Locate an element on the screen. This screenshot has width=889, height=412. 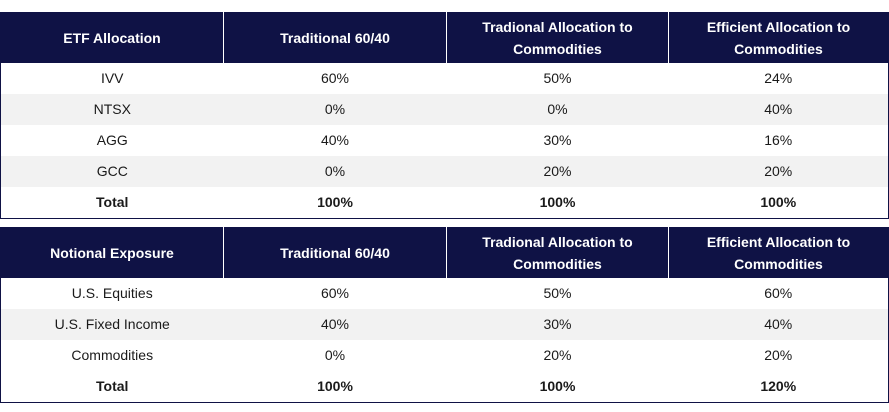
table-row: U.S. Equities 60% 50% 60% is located at coordinates (445, 293).